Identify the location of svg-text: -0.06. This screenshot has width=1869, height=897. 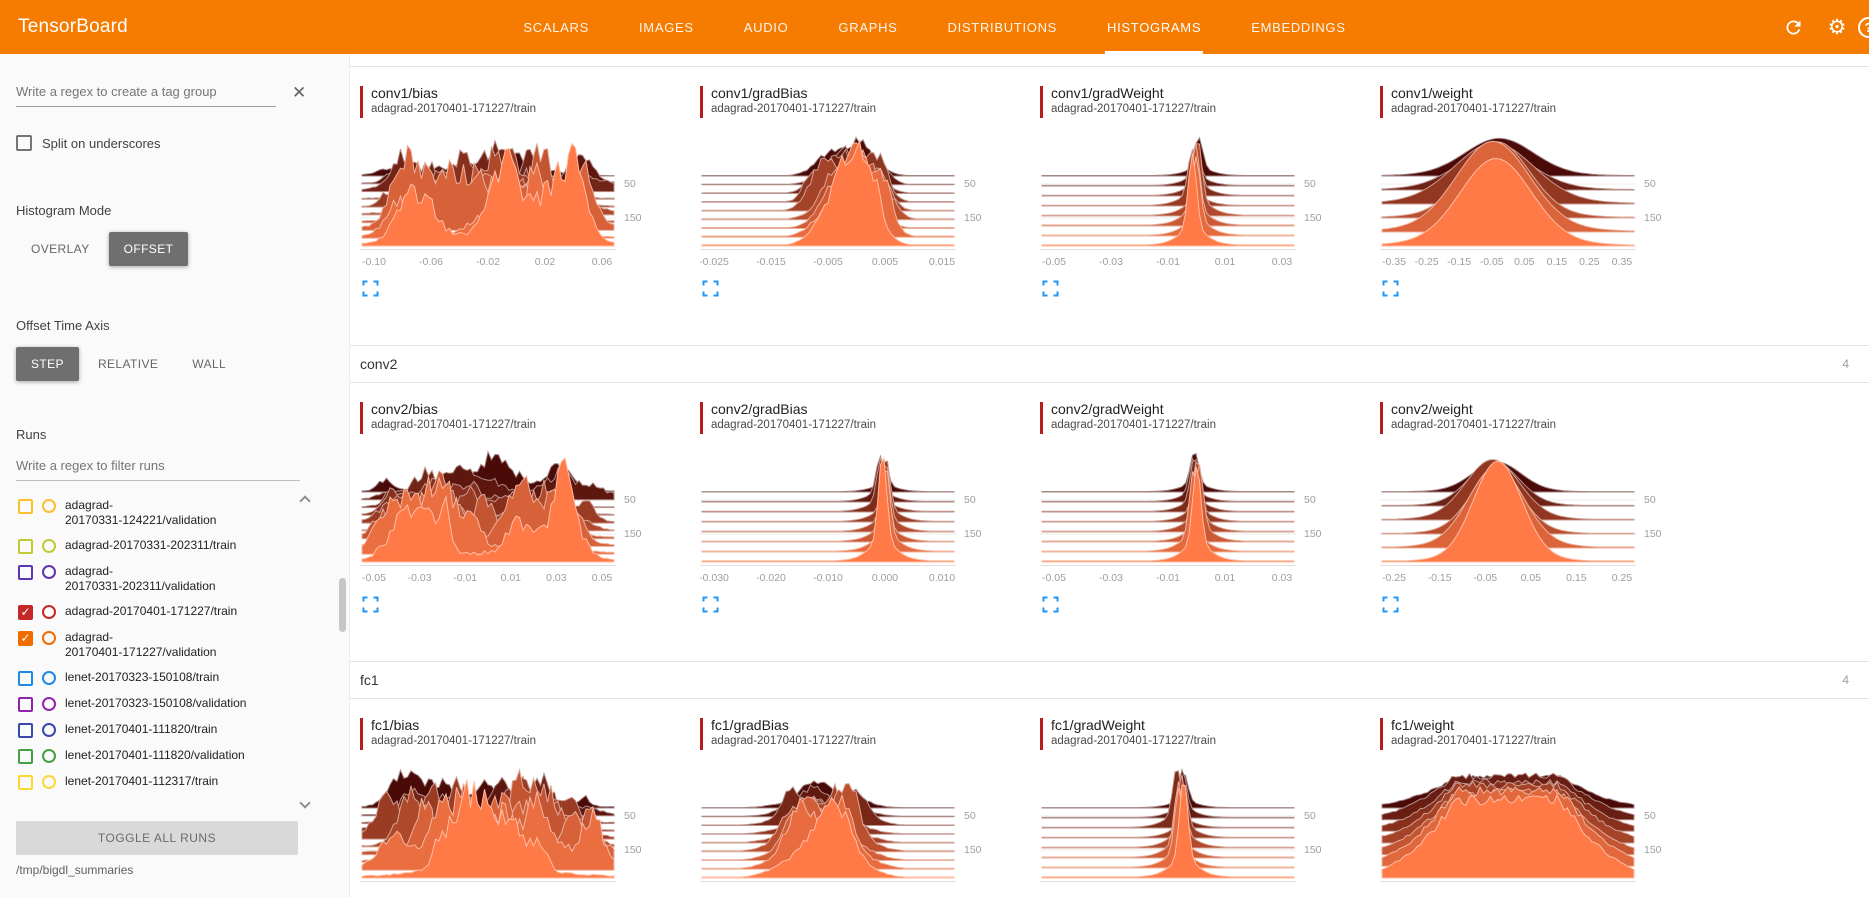
(431, 262).